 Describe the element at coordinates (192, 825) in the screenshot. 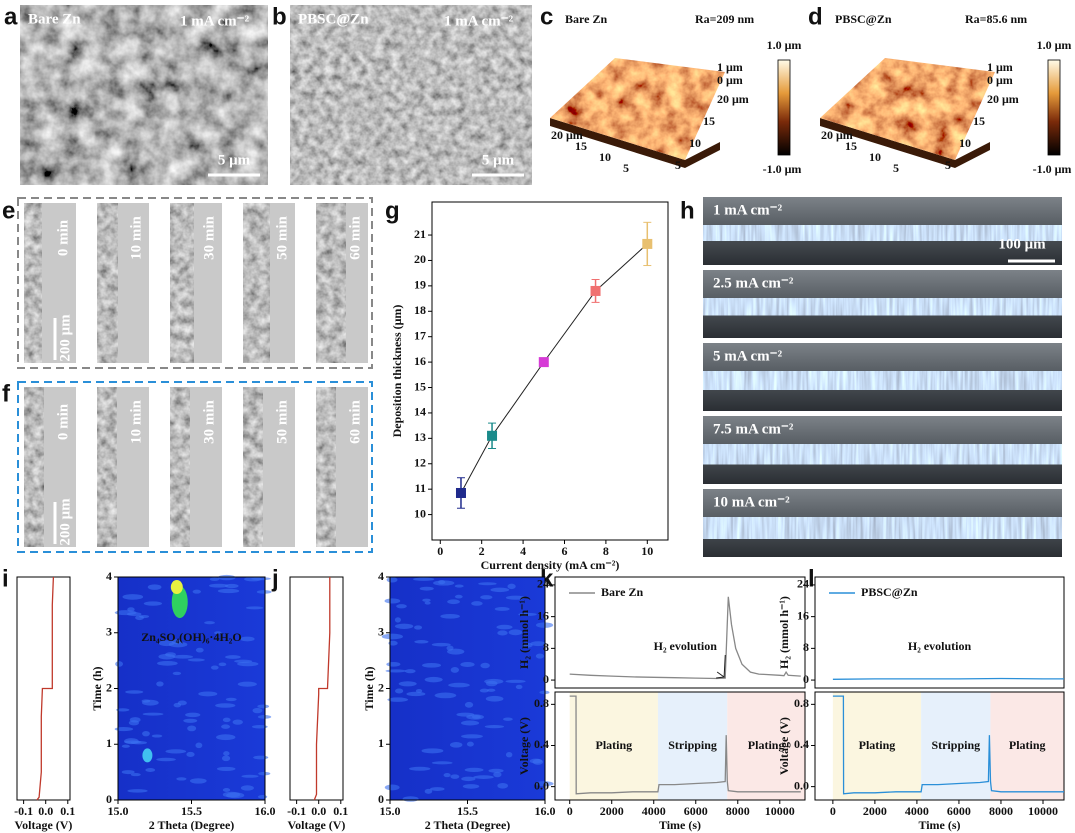

I see `x-axis-label: 2 Theta (Degree)` at that location.